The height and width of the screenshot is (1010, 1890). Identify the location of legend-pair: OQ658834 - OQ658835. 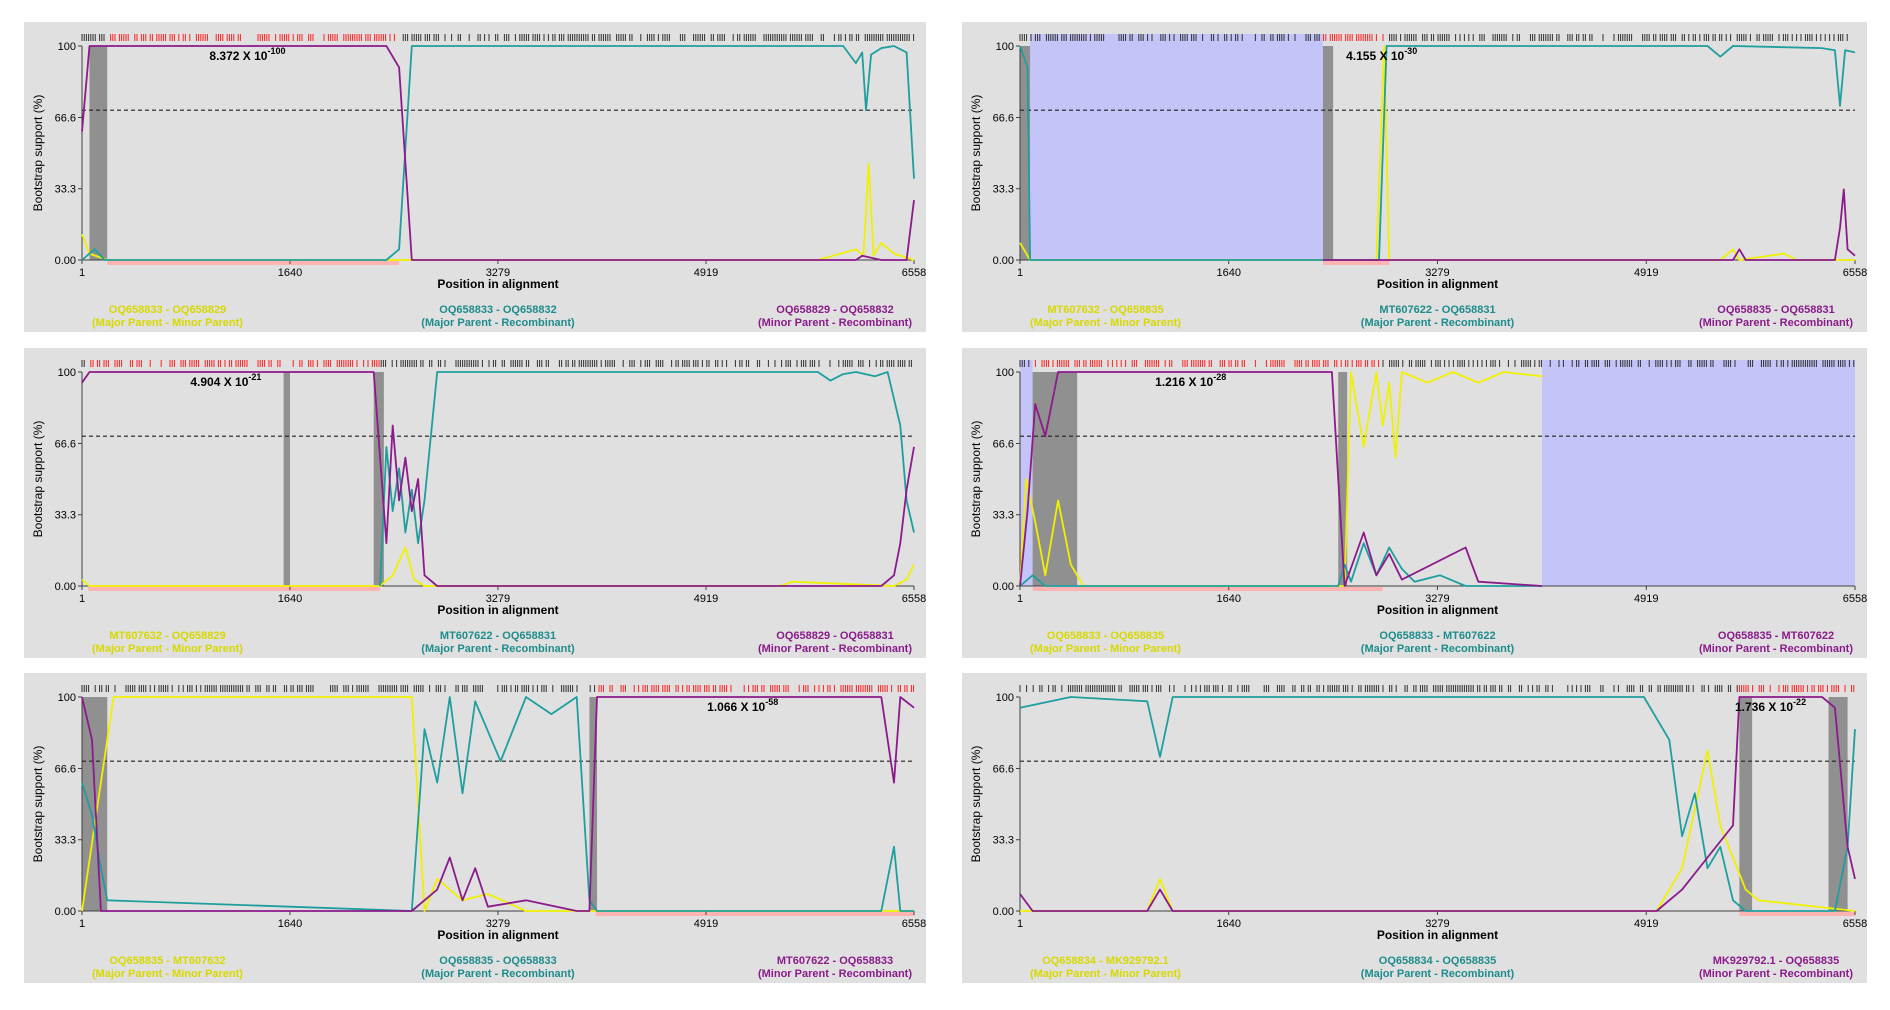
(1437, 961).